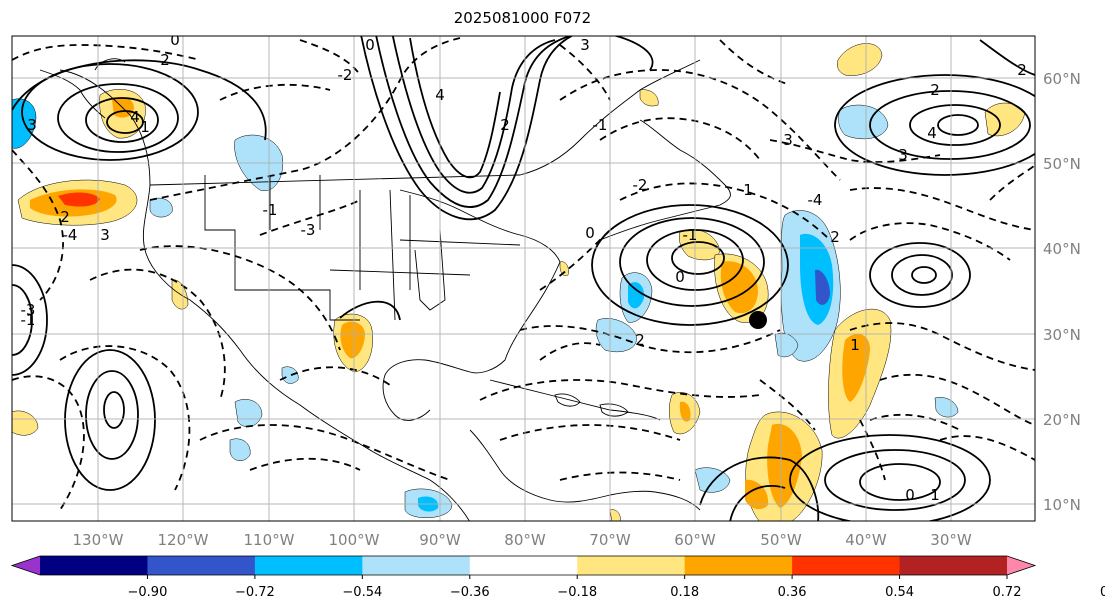 This screenshot has height=615, width=1105. Describe the element at coordinates (1062, 164) in the screenshot. I see `lat-label: 50°N` at that location.